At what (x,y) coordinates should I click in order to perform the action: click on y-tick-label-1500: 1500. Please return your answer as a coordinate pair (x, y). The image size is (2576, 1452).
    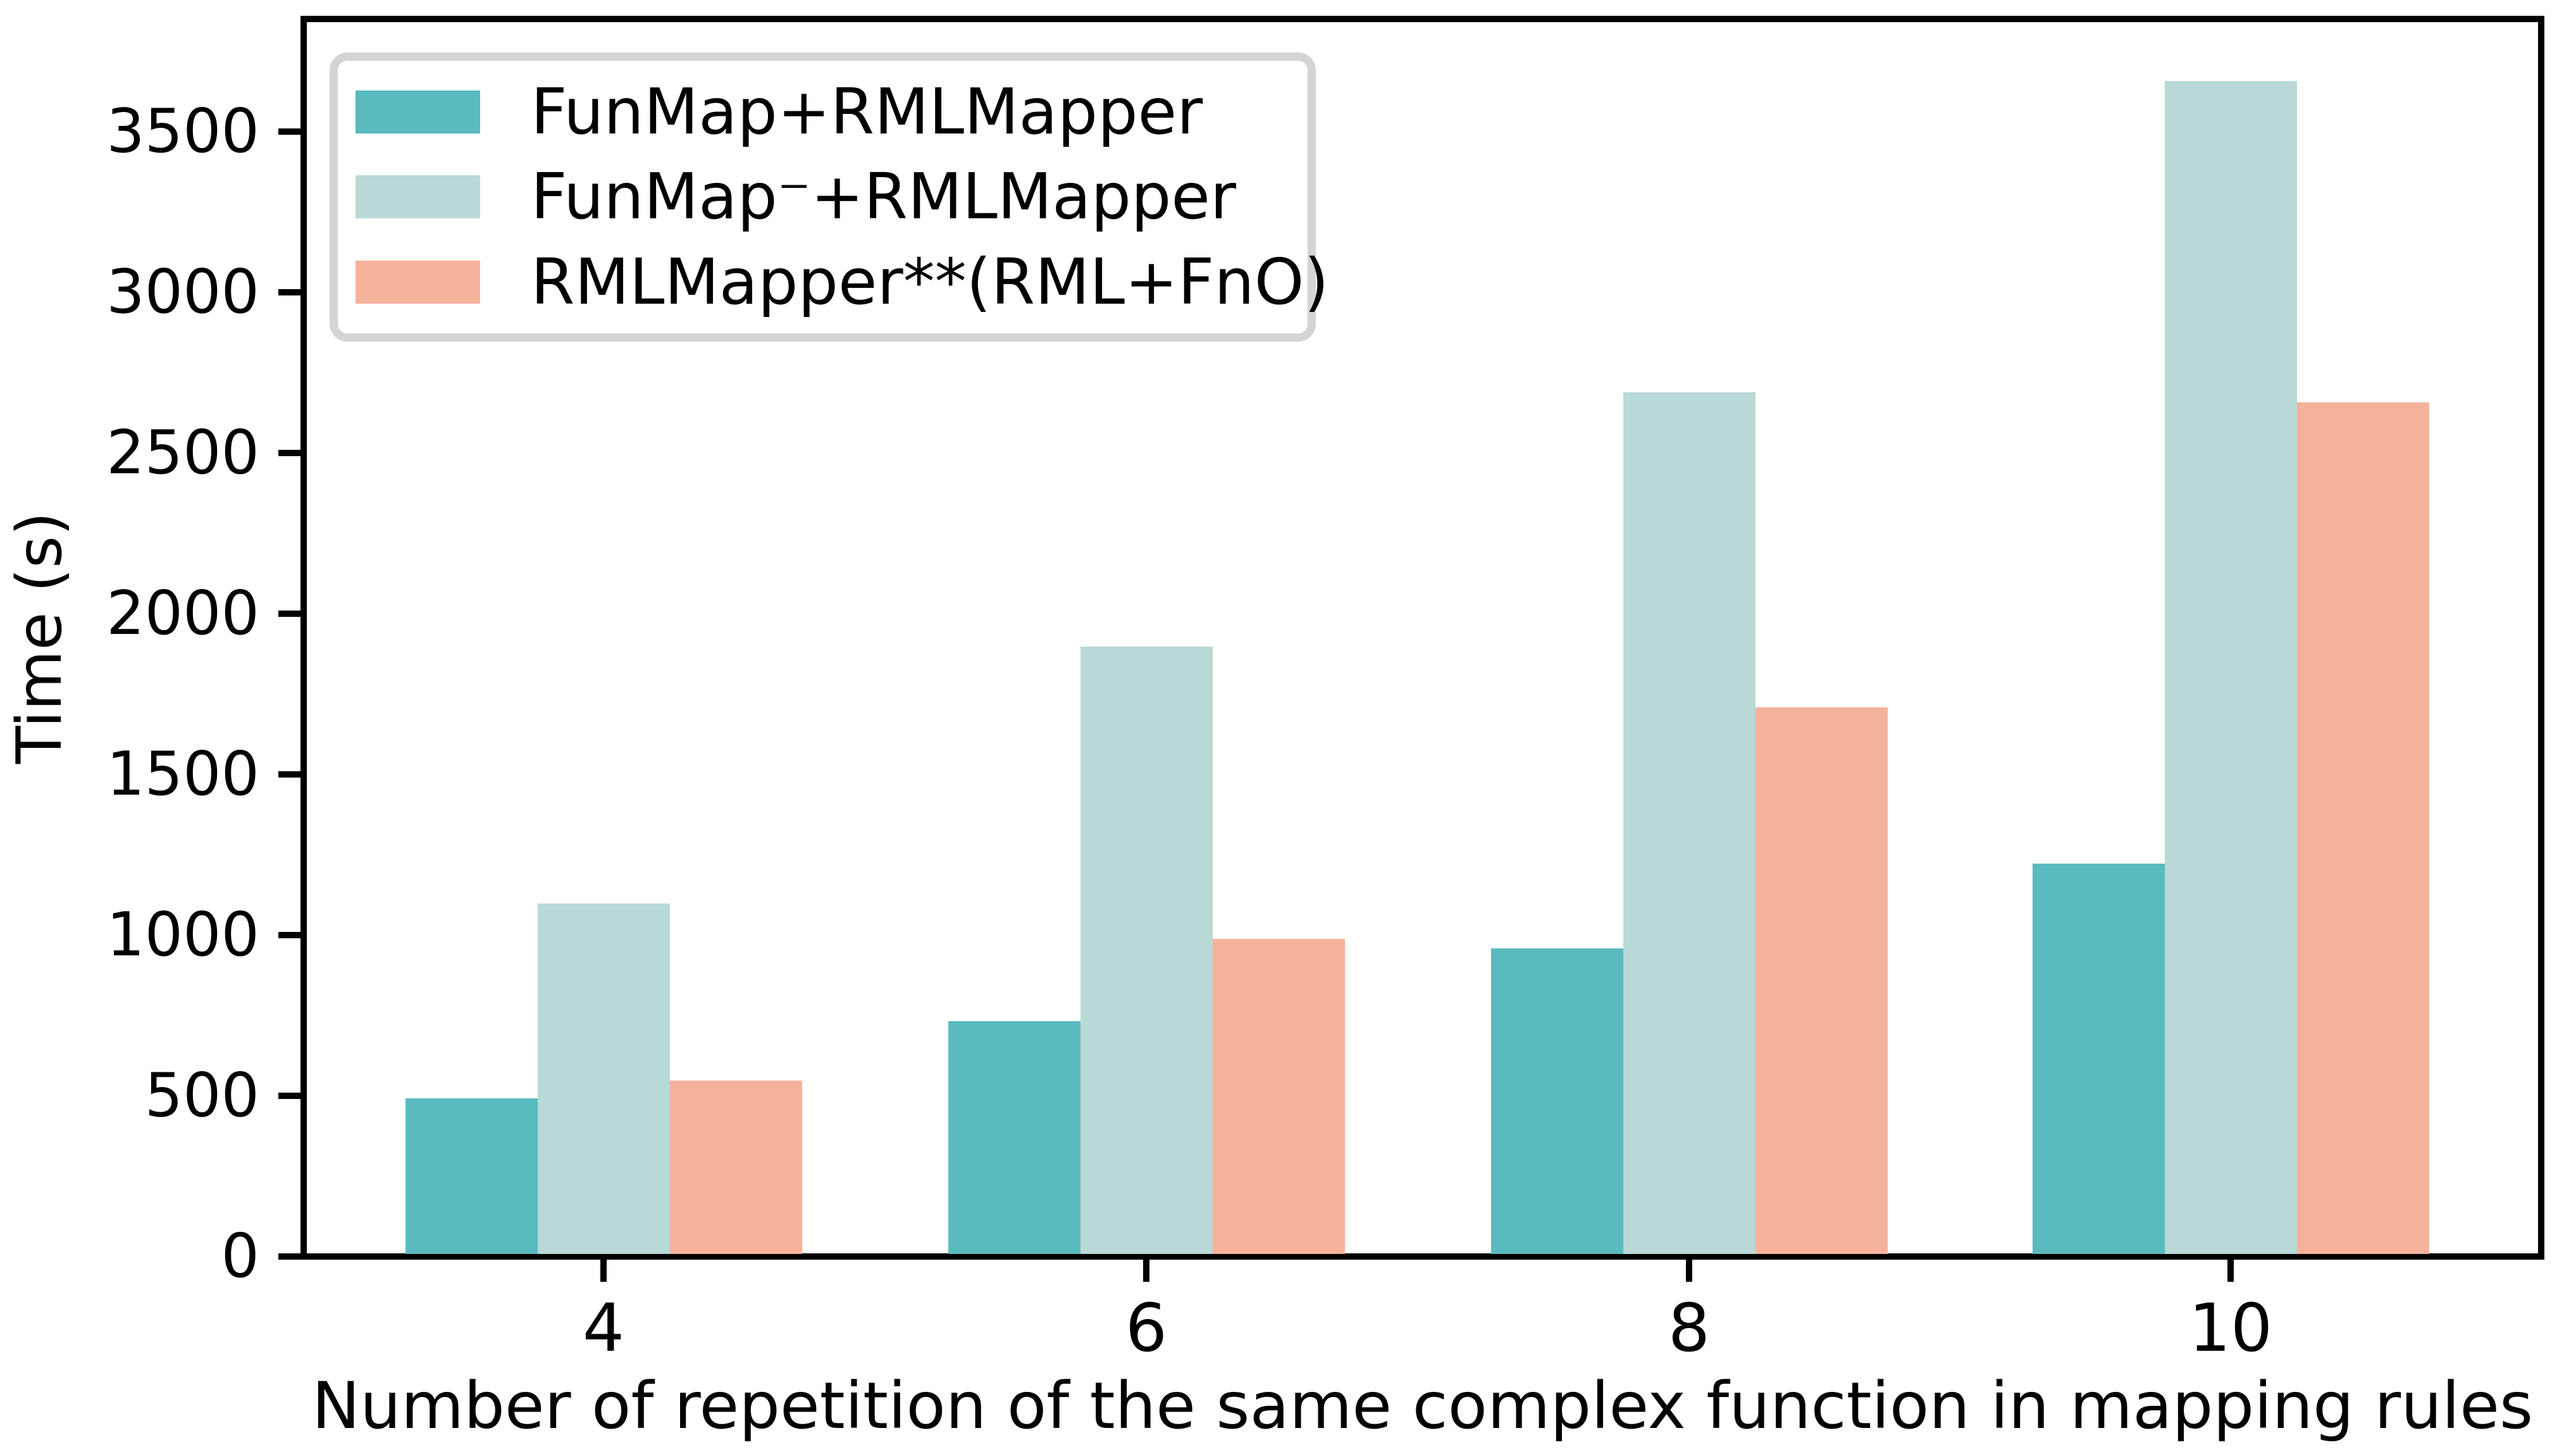
    Looking at the image, I should click on (183, 774).